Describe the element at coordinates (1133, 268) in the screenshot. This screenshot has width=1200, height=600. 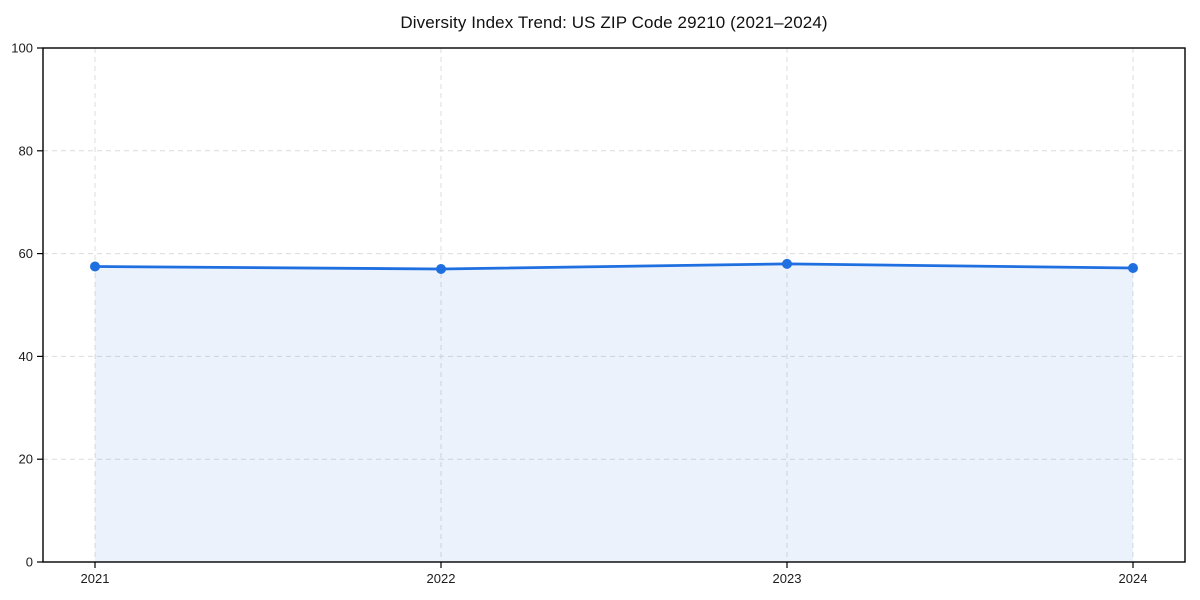
I see `data-point-2024` at that location.